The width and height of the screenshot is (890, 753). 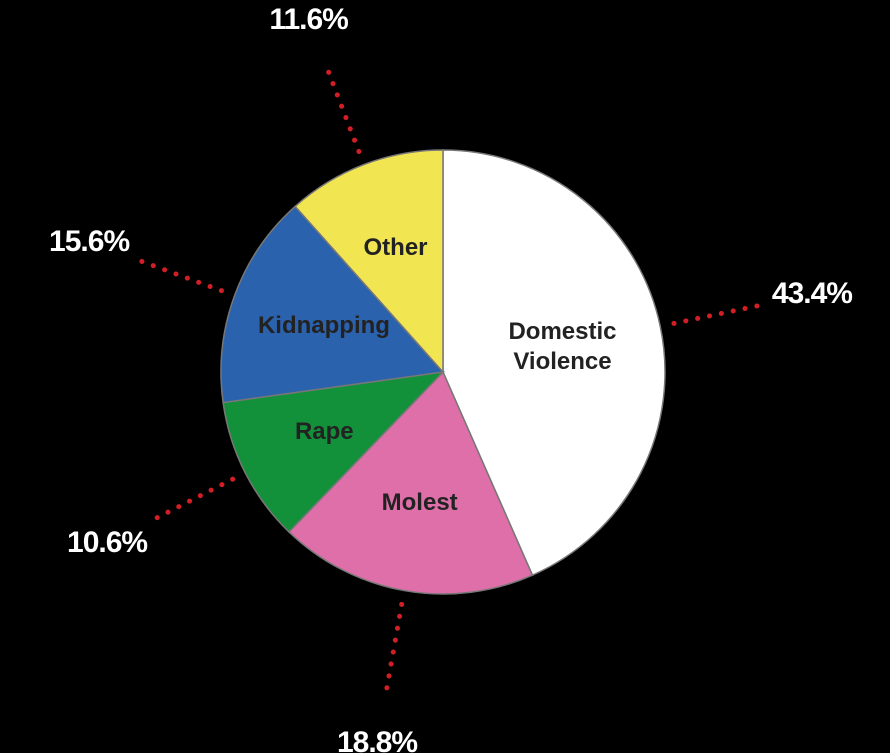 What do you see at coordinates (562, 346) in the screenshot?
I see `slice-label: Domestic Violence` at bounding box center [562, 346].